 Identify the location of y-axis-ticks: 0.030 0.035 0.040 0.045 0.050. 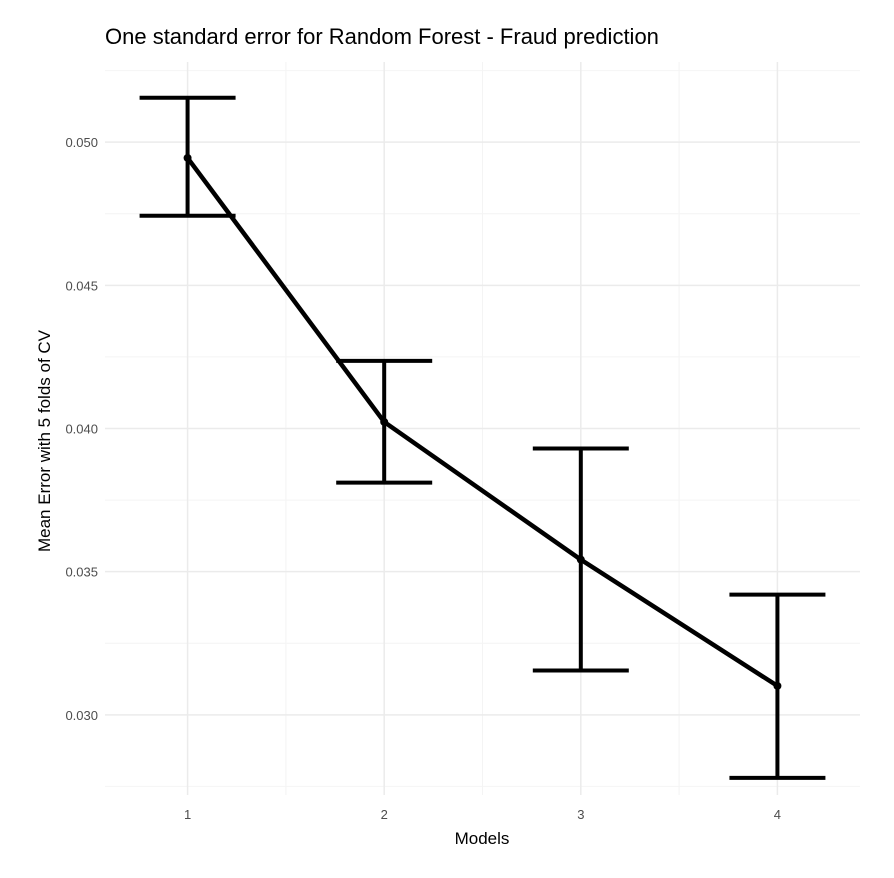
(81, 429).